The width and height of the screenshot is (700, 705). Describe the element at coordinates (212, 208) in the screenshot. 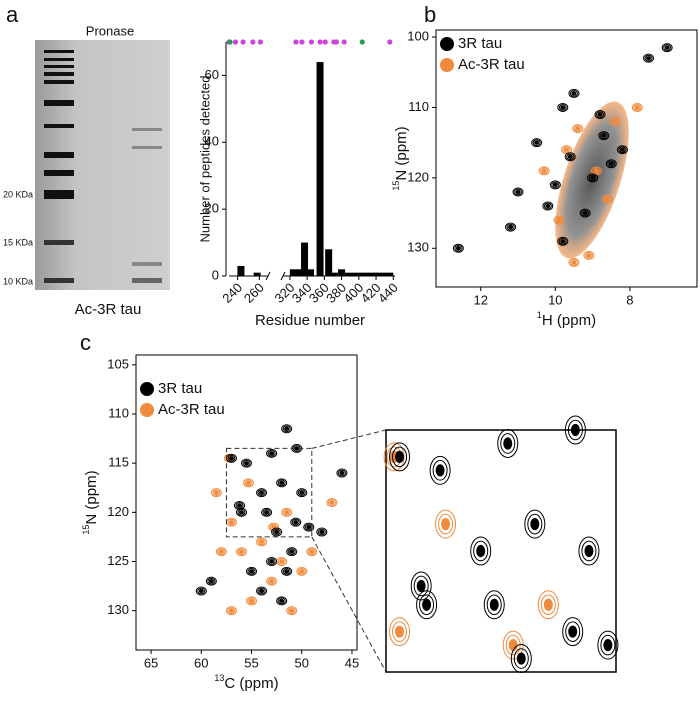

I see `y-tick-label: 20` at that location.